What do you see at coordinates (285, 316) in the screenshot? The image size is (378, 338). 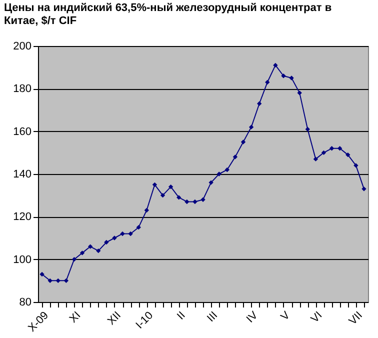 I see `x-tick-label: V` at bounding box center [285, 316].